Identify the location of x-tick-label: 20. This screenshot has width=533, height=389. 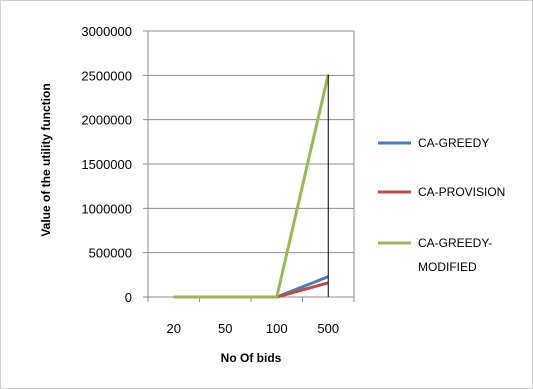
(174, 328).